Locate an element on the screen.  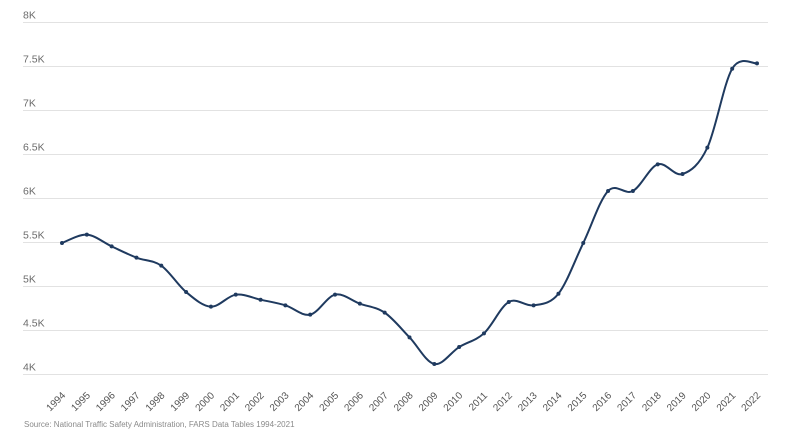
x-tick-label: 1995 is located at coordinates (81, 402).